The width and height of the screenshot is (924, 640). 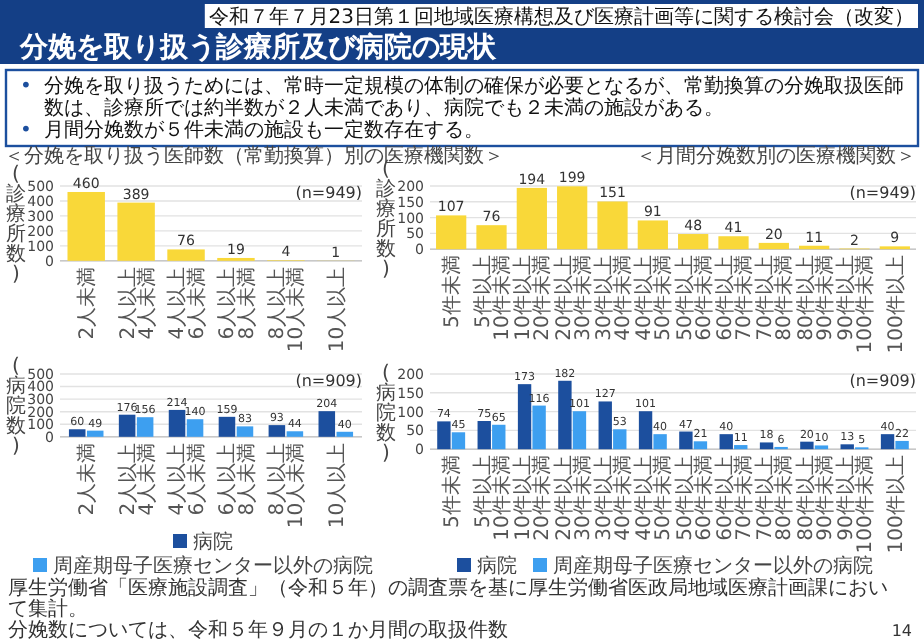 What do you see at coordinates (252, 130) in the screenshot?
I see `text: •月間分娩数が５件未満の施設も一定数存在する。` at bounding box center [252, 130].